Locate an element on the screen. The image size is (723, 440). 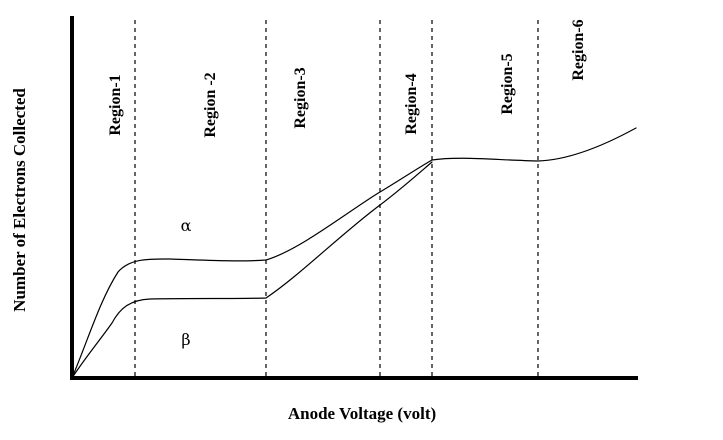
region-label-5: Region-5 is located at coordinates (507, 83).